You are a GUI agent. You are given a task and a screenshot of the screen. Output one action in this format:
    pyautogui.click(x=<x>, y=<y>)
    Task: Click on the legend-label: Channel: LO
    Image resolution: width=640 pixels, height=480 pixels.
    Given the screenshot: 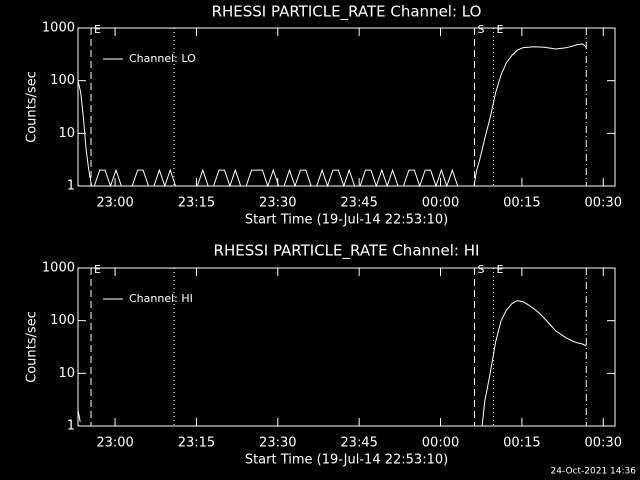 What is the action you would take?
    pyautogui.click(x=162, y=58)
    